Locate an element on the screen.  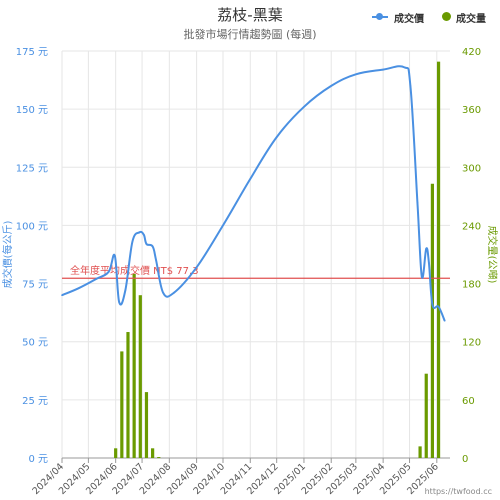
chart-subtitle: 批發市場行情趨勢圖 (每週) is located at coordinates (250, 34).